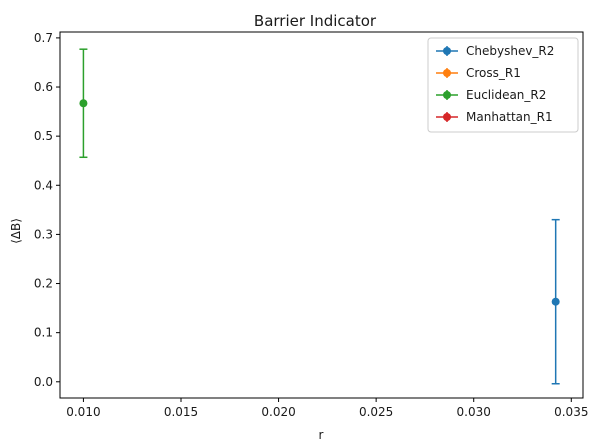 Image resolution: width=592 pixels, height=439 pixels. Describe the element at coordinates (506, 95) in the screenshot. I see `legend-label: Euclidean_R2` at that location.